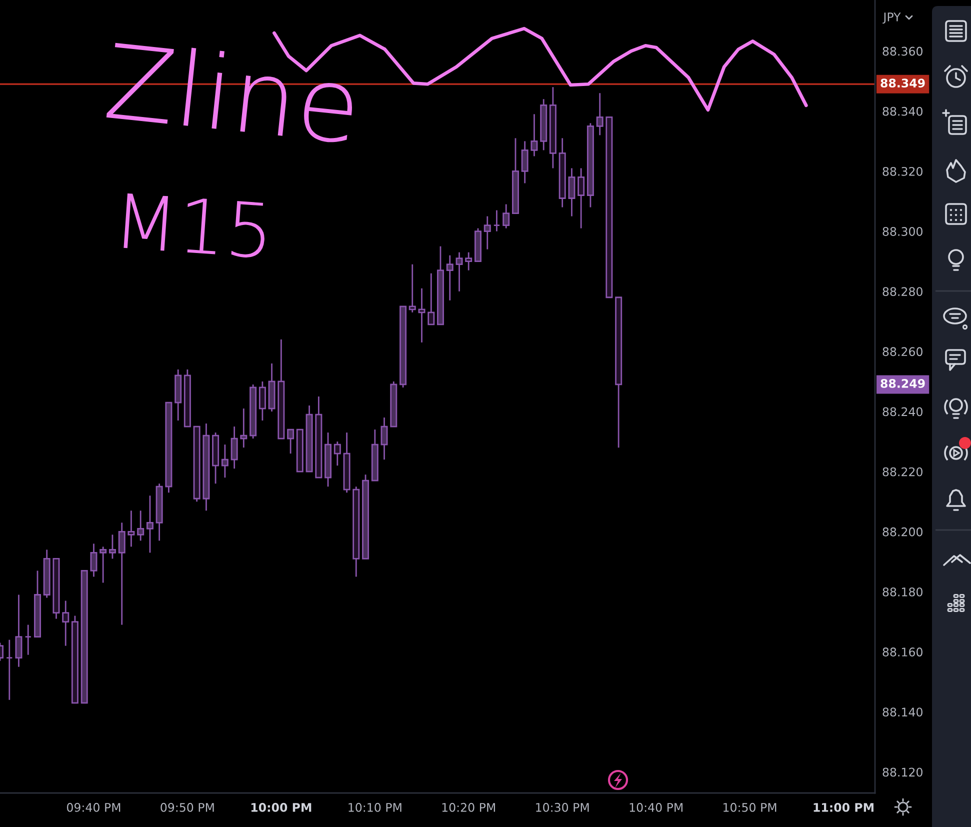 This screenshot has height=827, width=971. I want to click on y-tick-label: 88.300, so click(902, 231).